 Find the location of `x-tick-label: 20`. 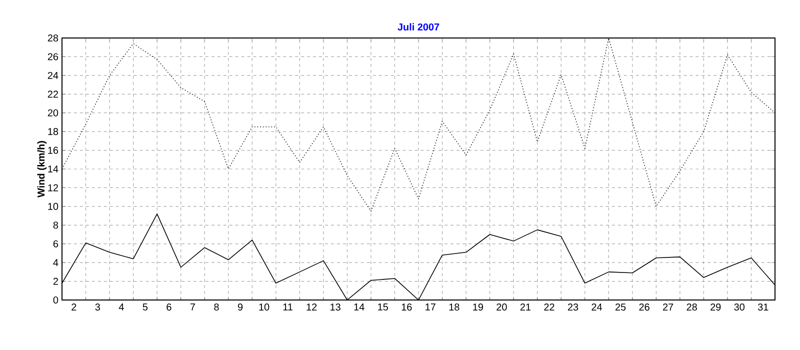

x-tick-label: 20 is located at coordinates (501, 307).